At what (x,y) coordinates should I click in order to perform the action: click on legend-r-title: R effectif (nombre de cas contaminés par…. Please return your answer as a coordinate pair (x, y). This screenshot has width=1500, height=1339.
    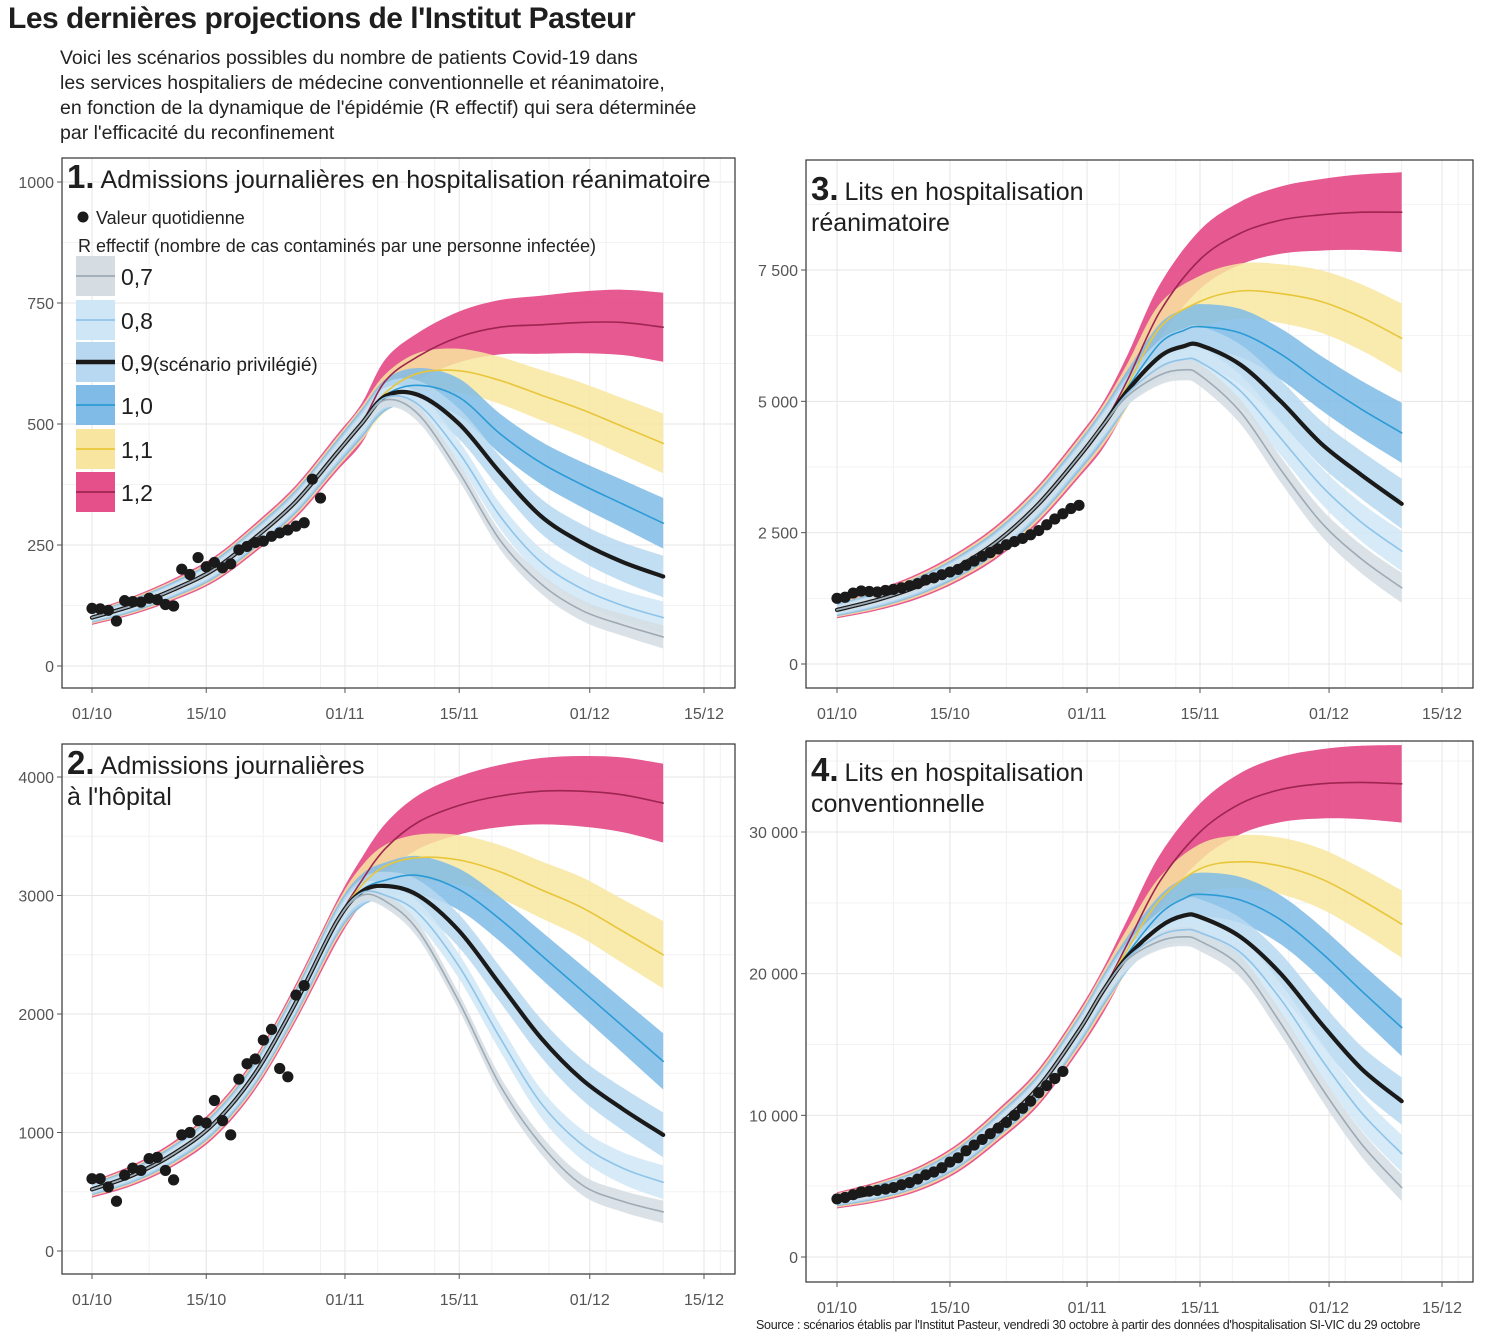
    Looking at the image, I should click on (337, 246).